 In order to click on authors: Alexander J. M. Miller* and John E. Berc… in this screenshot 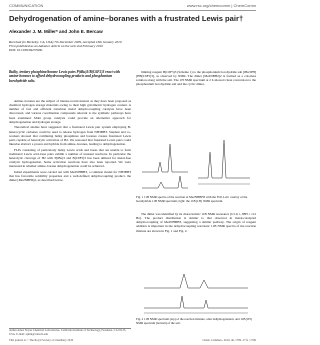, I will do `click(56, 31)`.